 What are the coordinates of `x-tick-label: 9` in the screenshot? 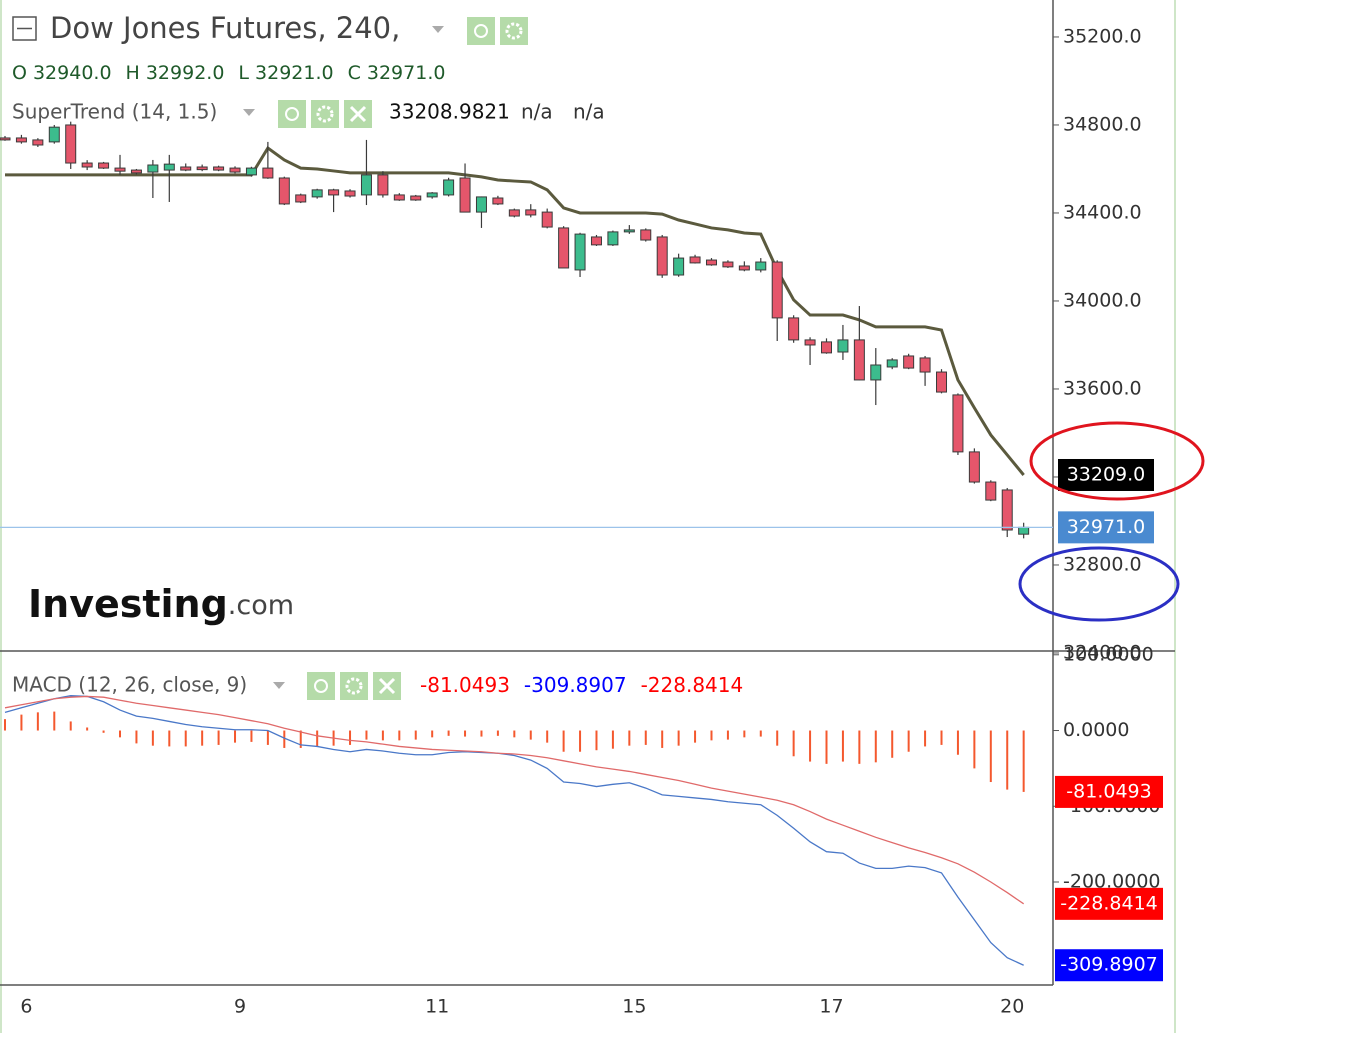 It's located at (240, 1007).